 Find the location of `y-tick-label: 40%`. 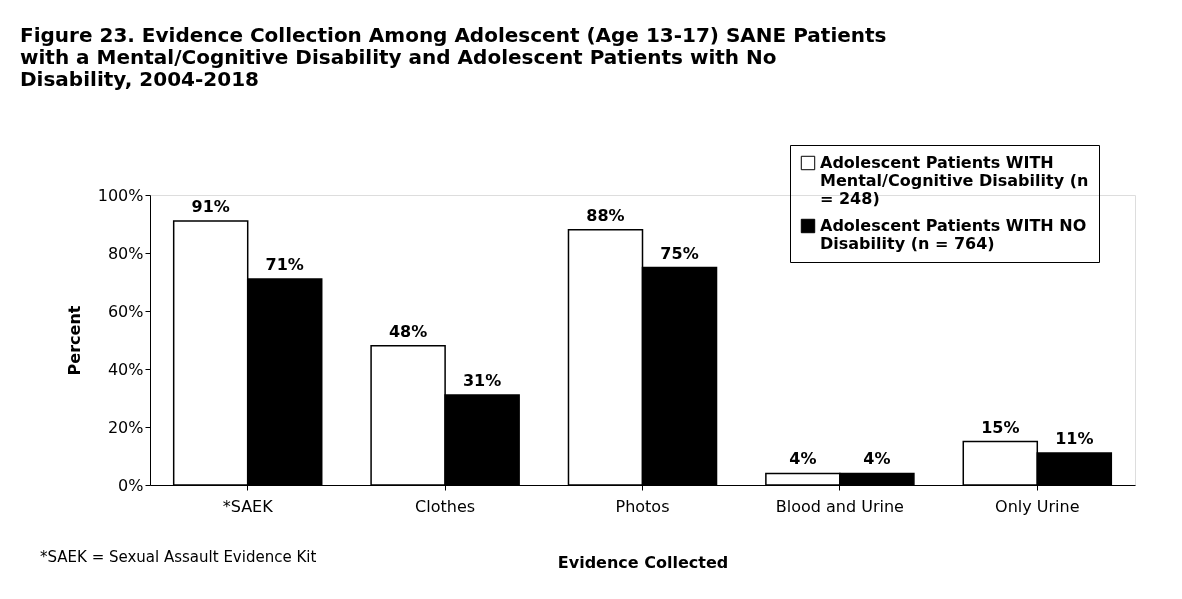

y-tick-label: 40% is located at coordinates (125, 369).